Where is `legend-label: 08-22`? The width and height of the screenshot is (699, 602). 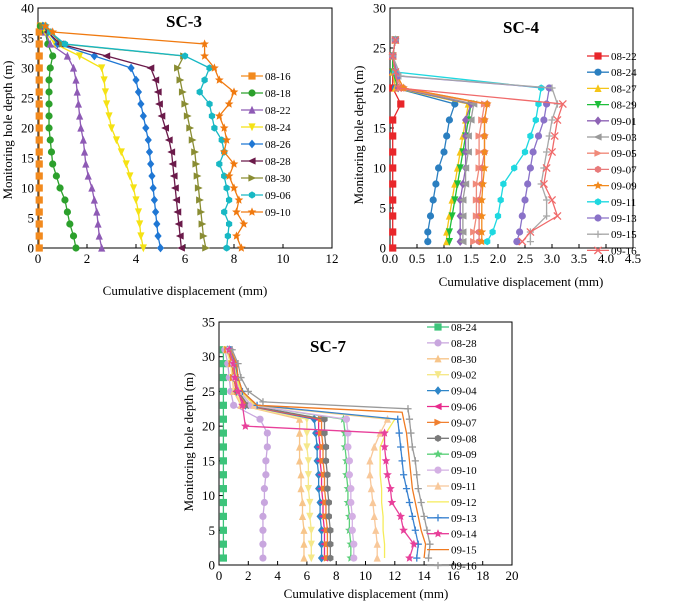 legend-label: 08-22 is located at coordinates (278, 111).